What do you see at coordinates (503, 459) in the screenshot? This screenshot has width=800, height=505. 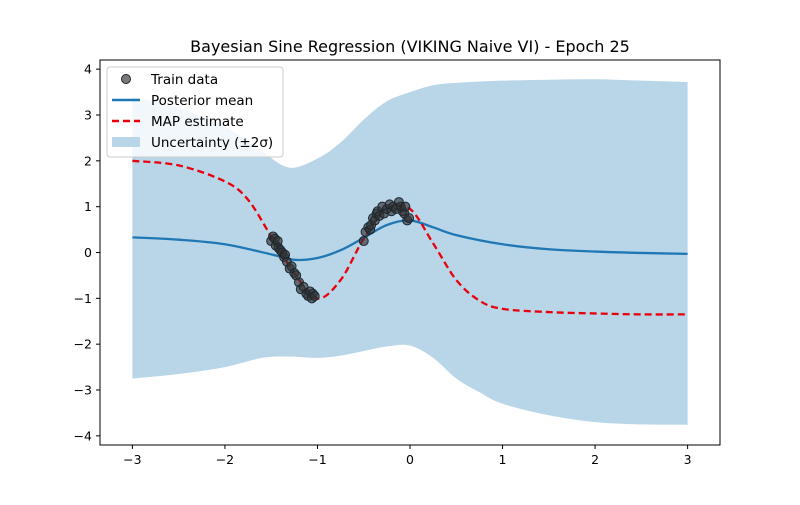 I see `x-tick-label: 1` at bounding box center [503, 459].